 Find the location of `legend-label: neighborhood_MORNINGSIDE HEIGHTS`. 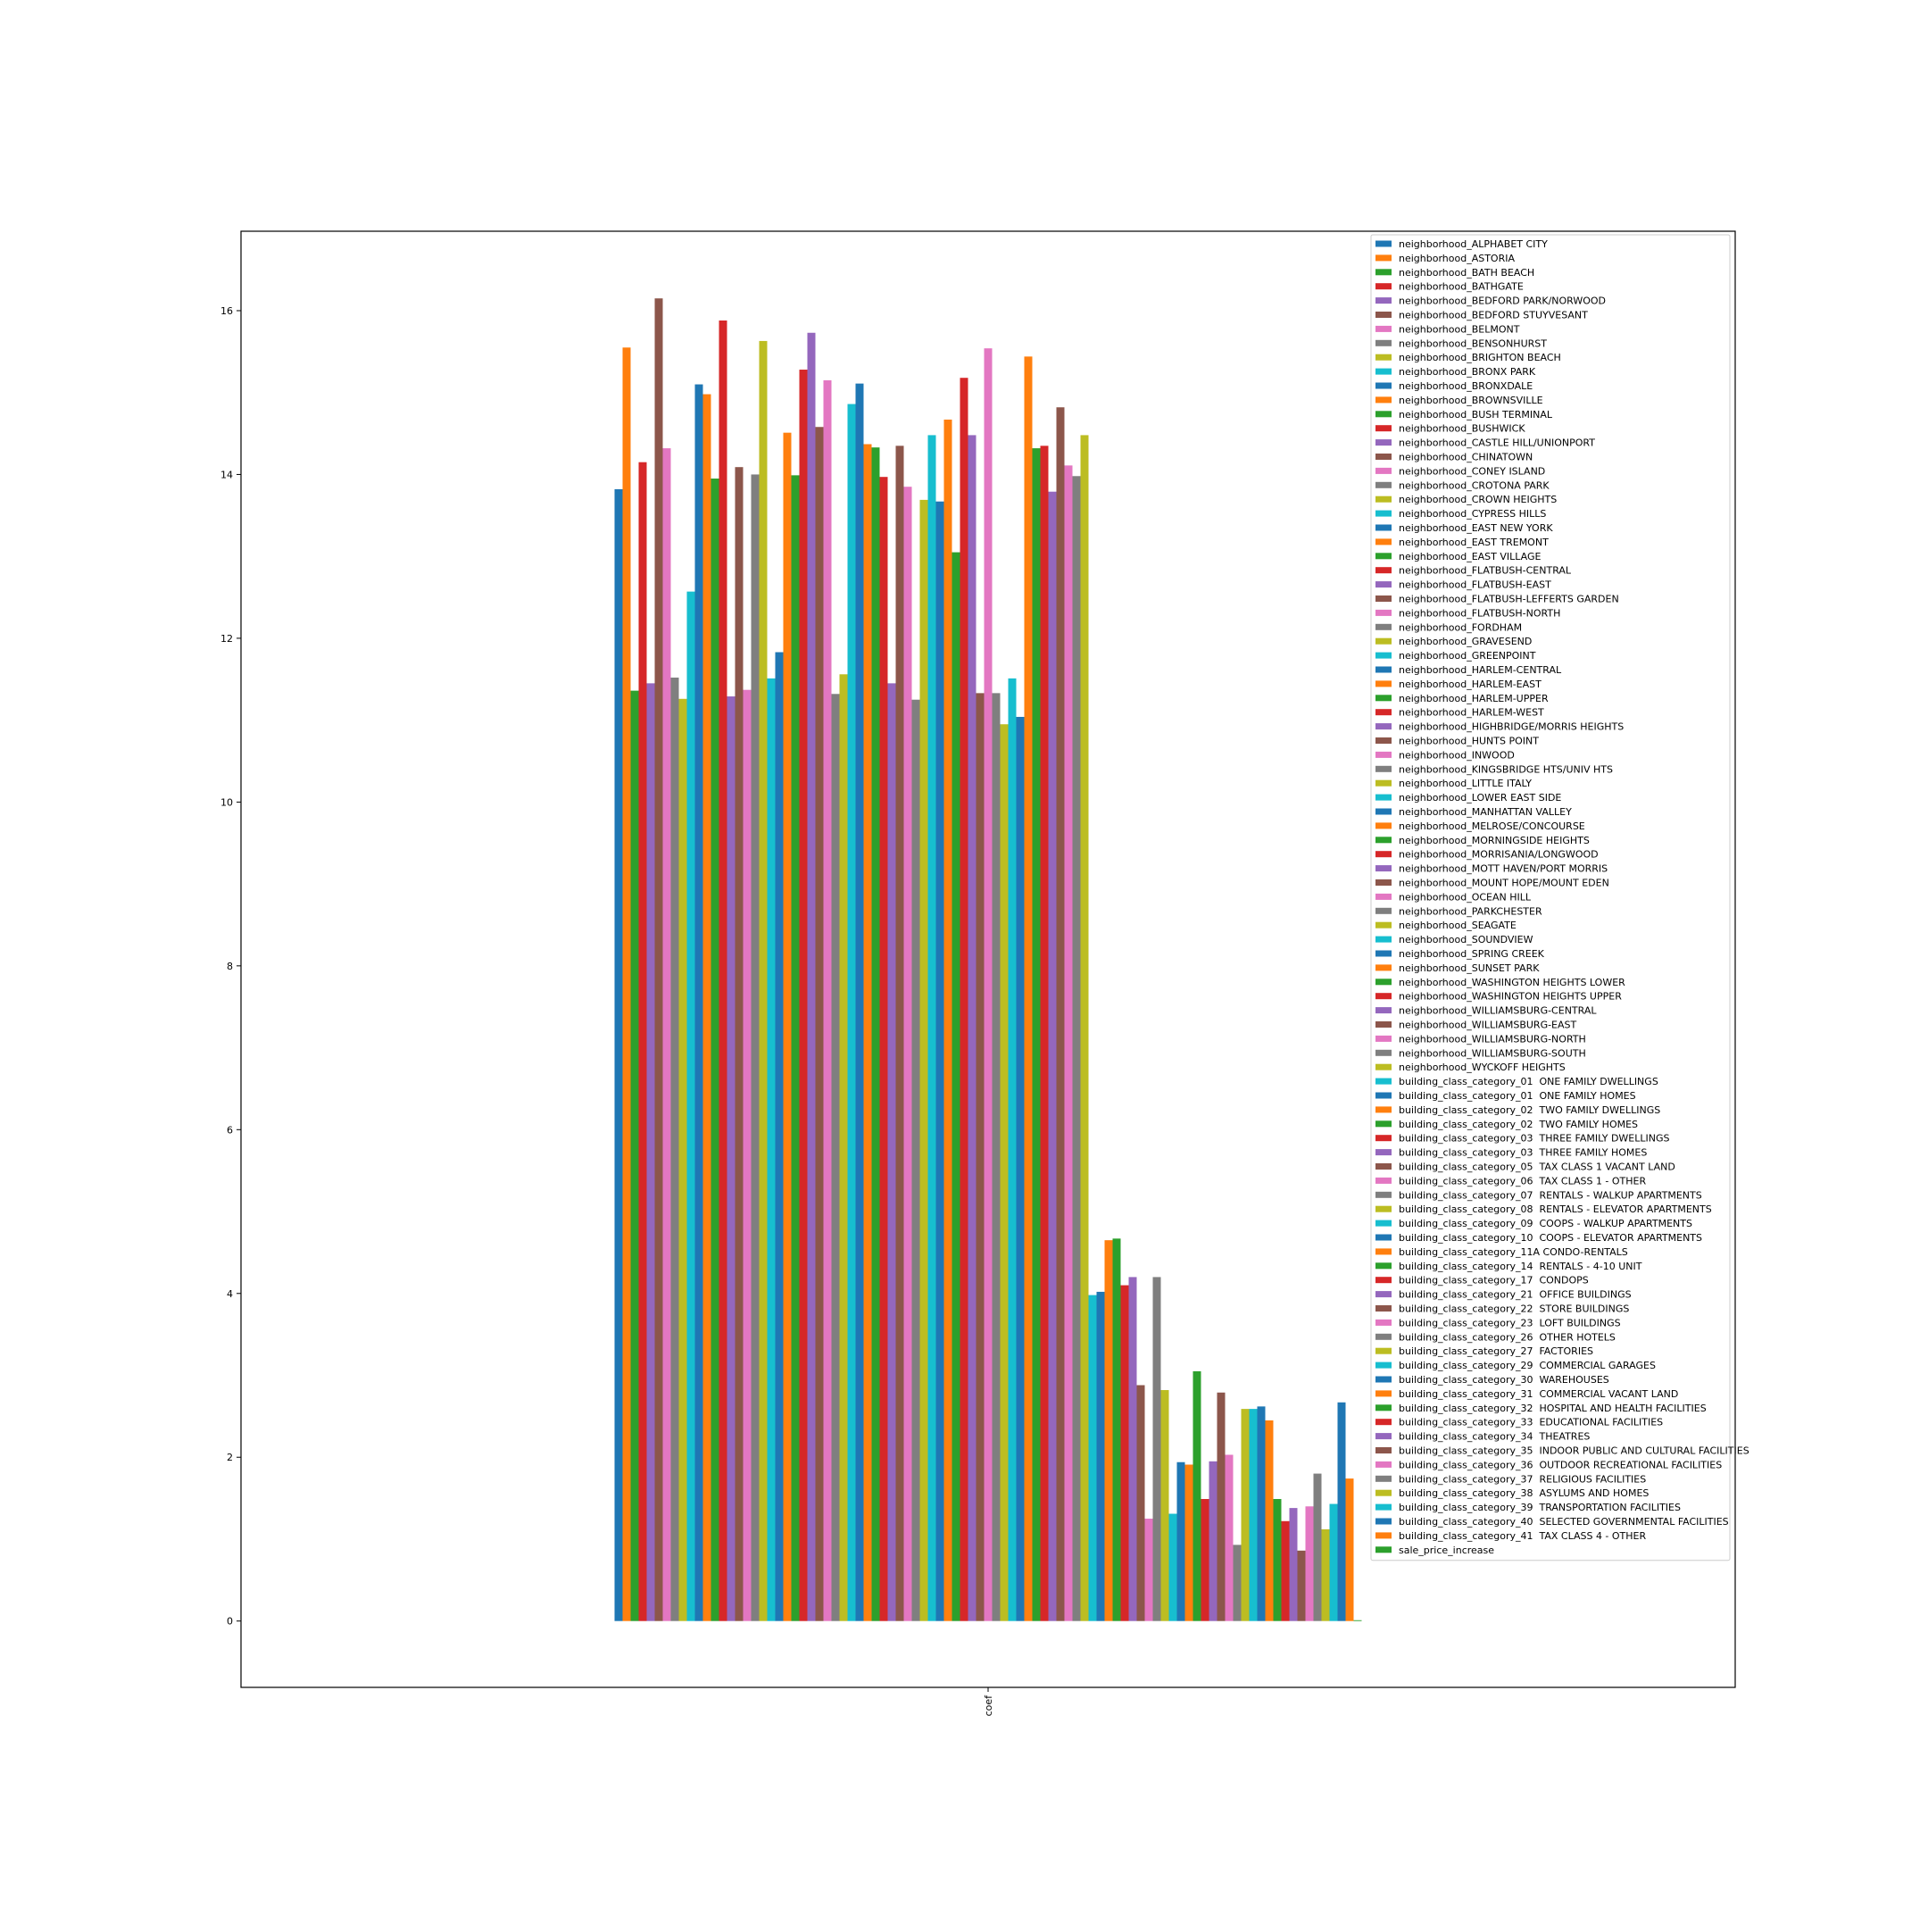

legend-label: neighborhood_MORNINGSIDE HEIGHTS is located at coordinates (1495, 840).